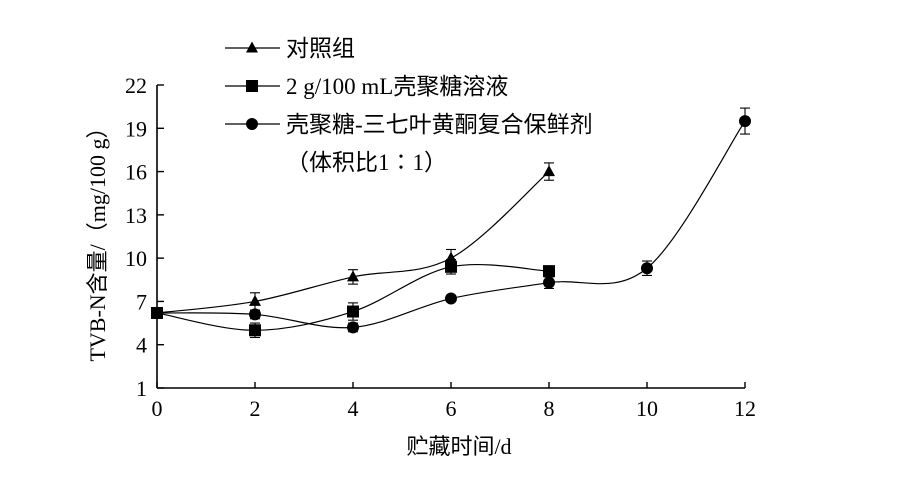 This screenshot has width=910, height=486. I want to click on legend-marker-chitosan, so click(252, 86).